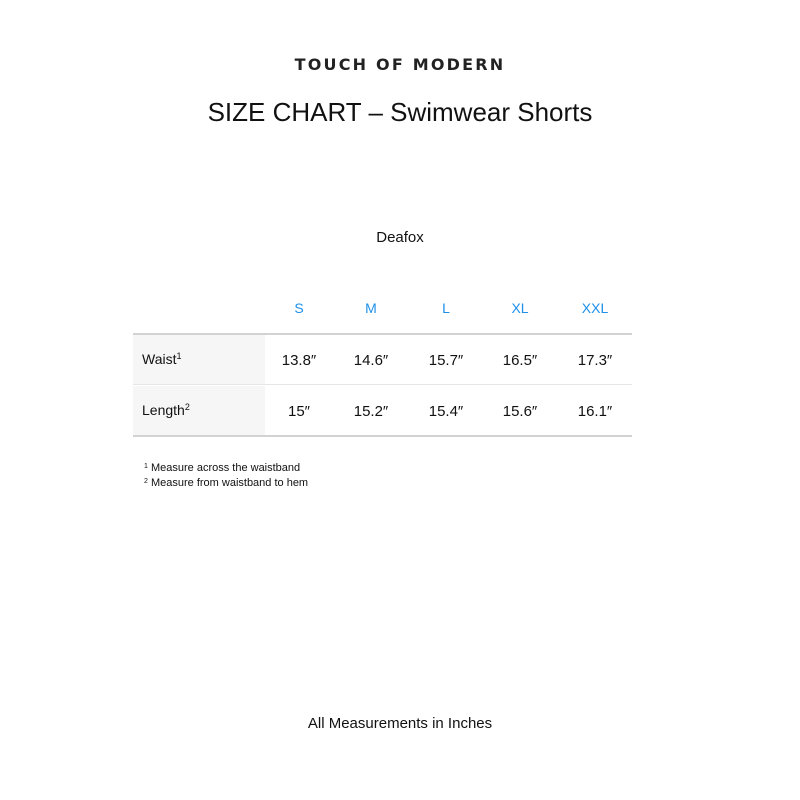 This screenshot has width=800, height=800. What do you see at coordinates (371, 411) in the screenshot?
I see `cell: 15.2″` at bounding box center [371, 411].